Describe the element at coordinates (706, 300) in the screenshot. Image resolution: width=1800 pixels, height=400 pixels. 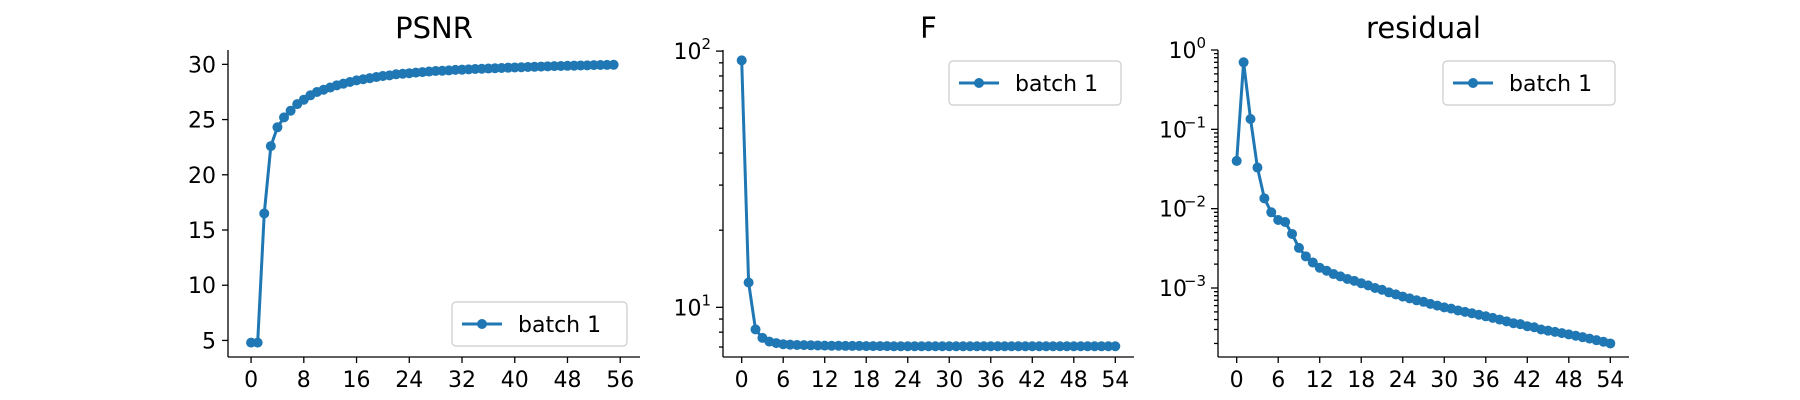
I see `y-tick-exponent: 1` at that location.